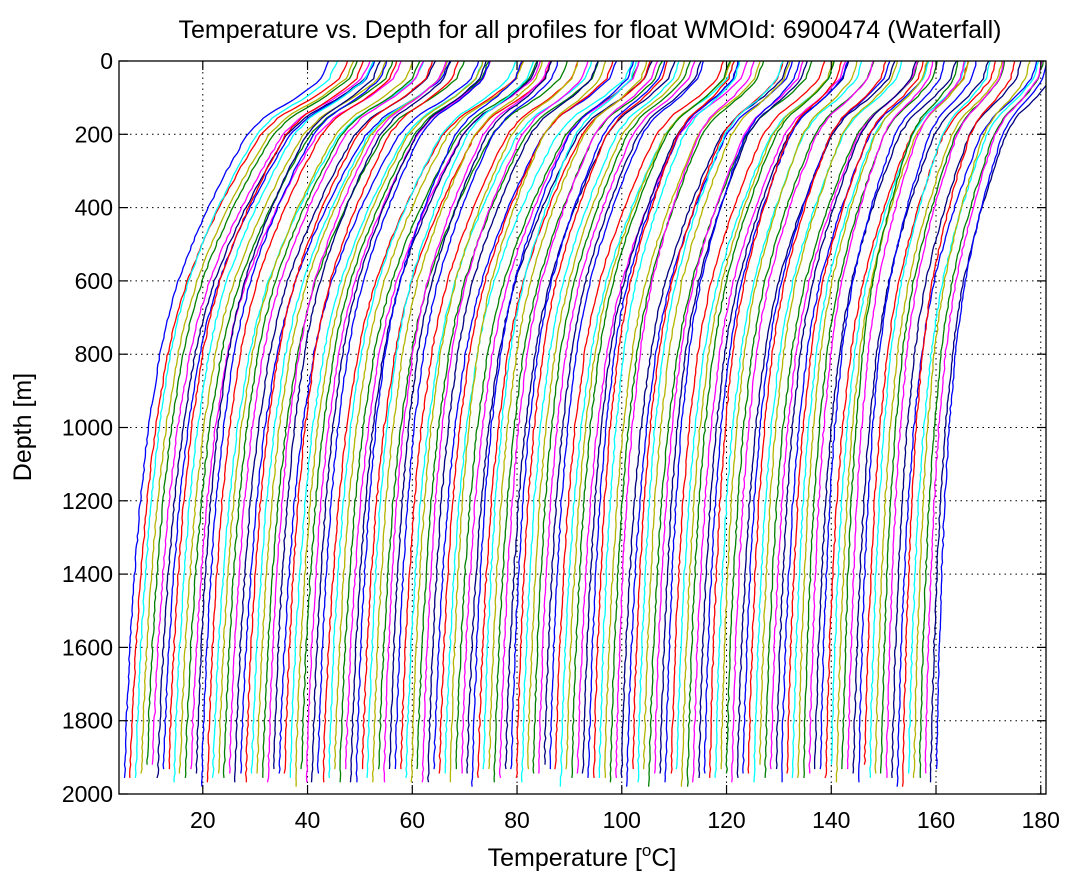 The height and width of the screenshot is (879, 1075). What do you see at coordinates (517, 820) in the screenshot?
I see `x-tick-label: 80` at bounding box center [517, 820].